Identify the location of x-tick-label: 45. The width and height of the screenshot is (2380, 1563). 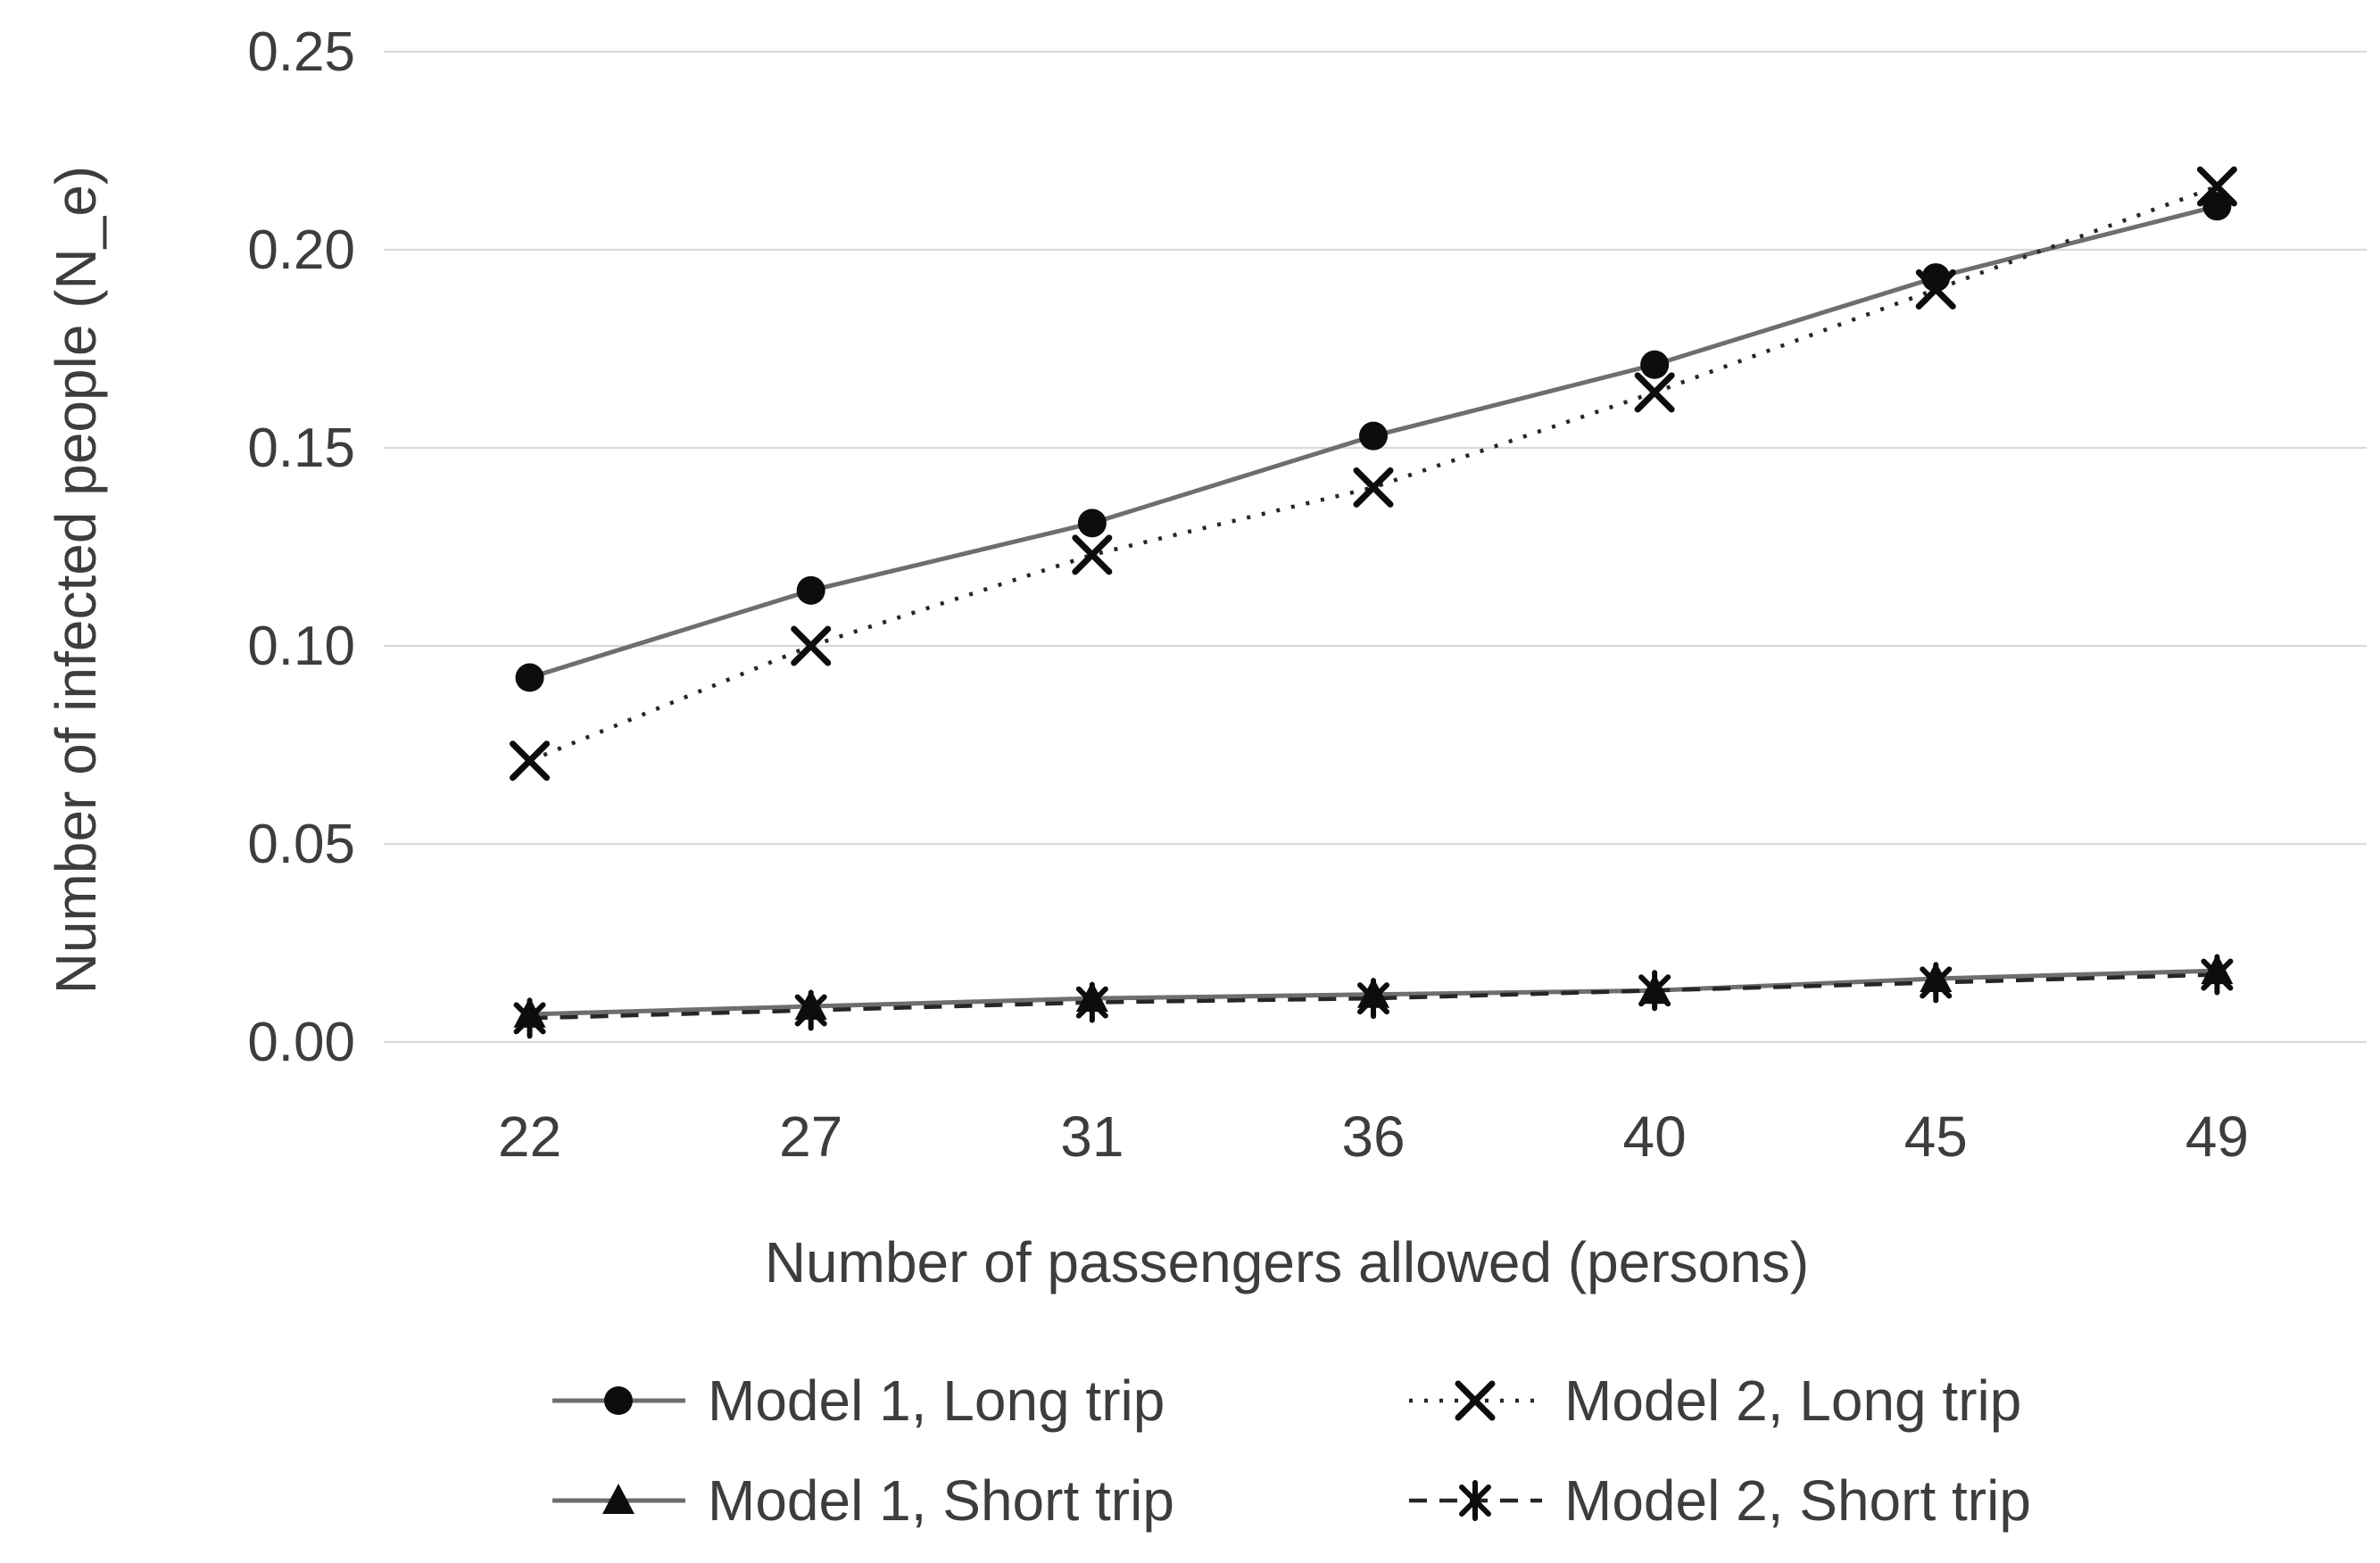
(1936, 1136).